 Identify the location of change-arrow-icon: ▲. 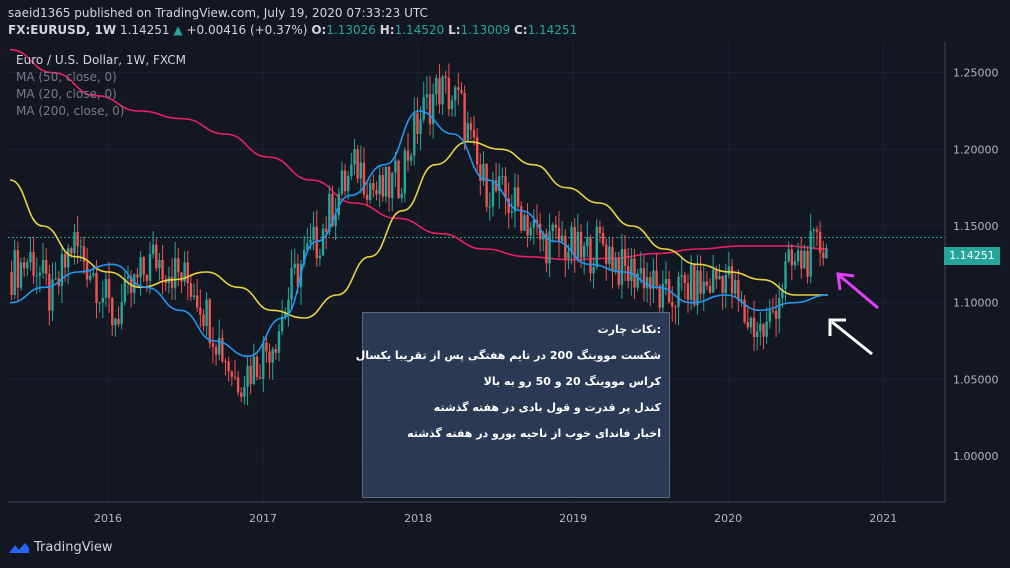
(178, 30).